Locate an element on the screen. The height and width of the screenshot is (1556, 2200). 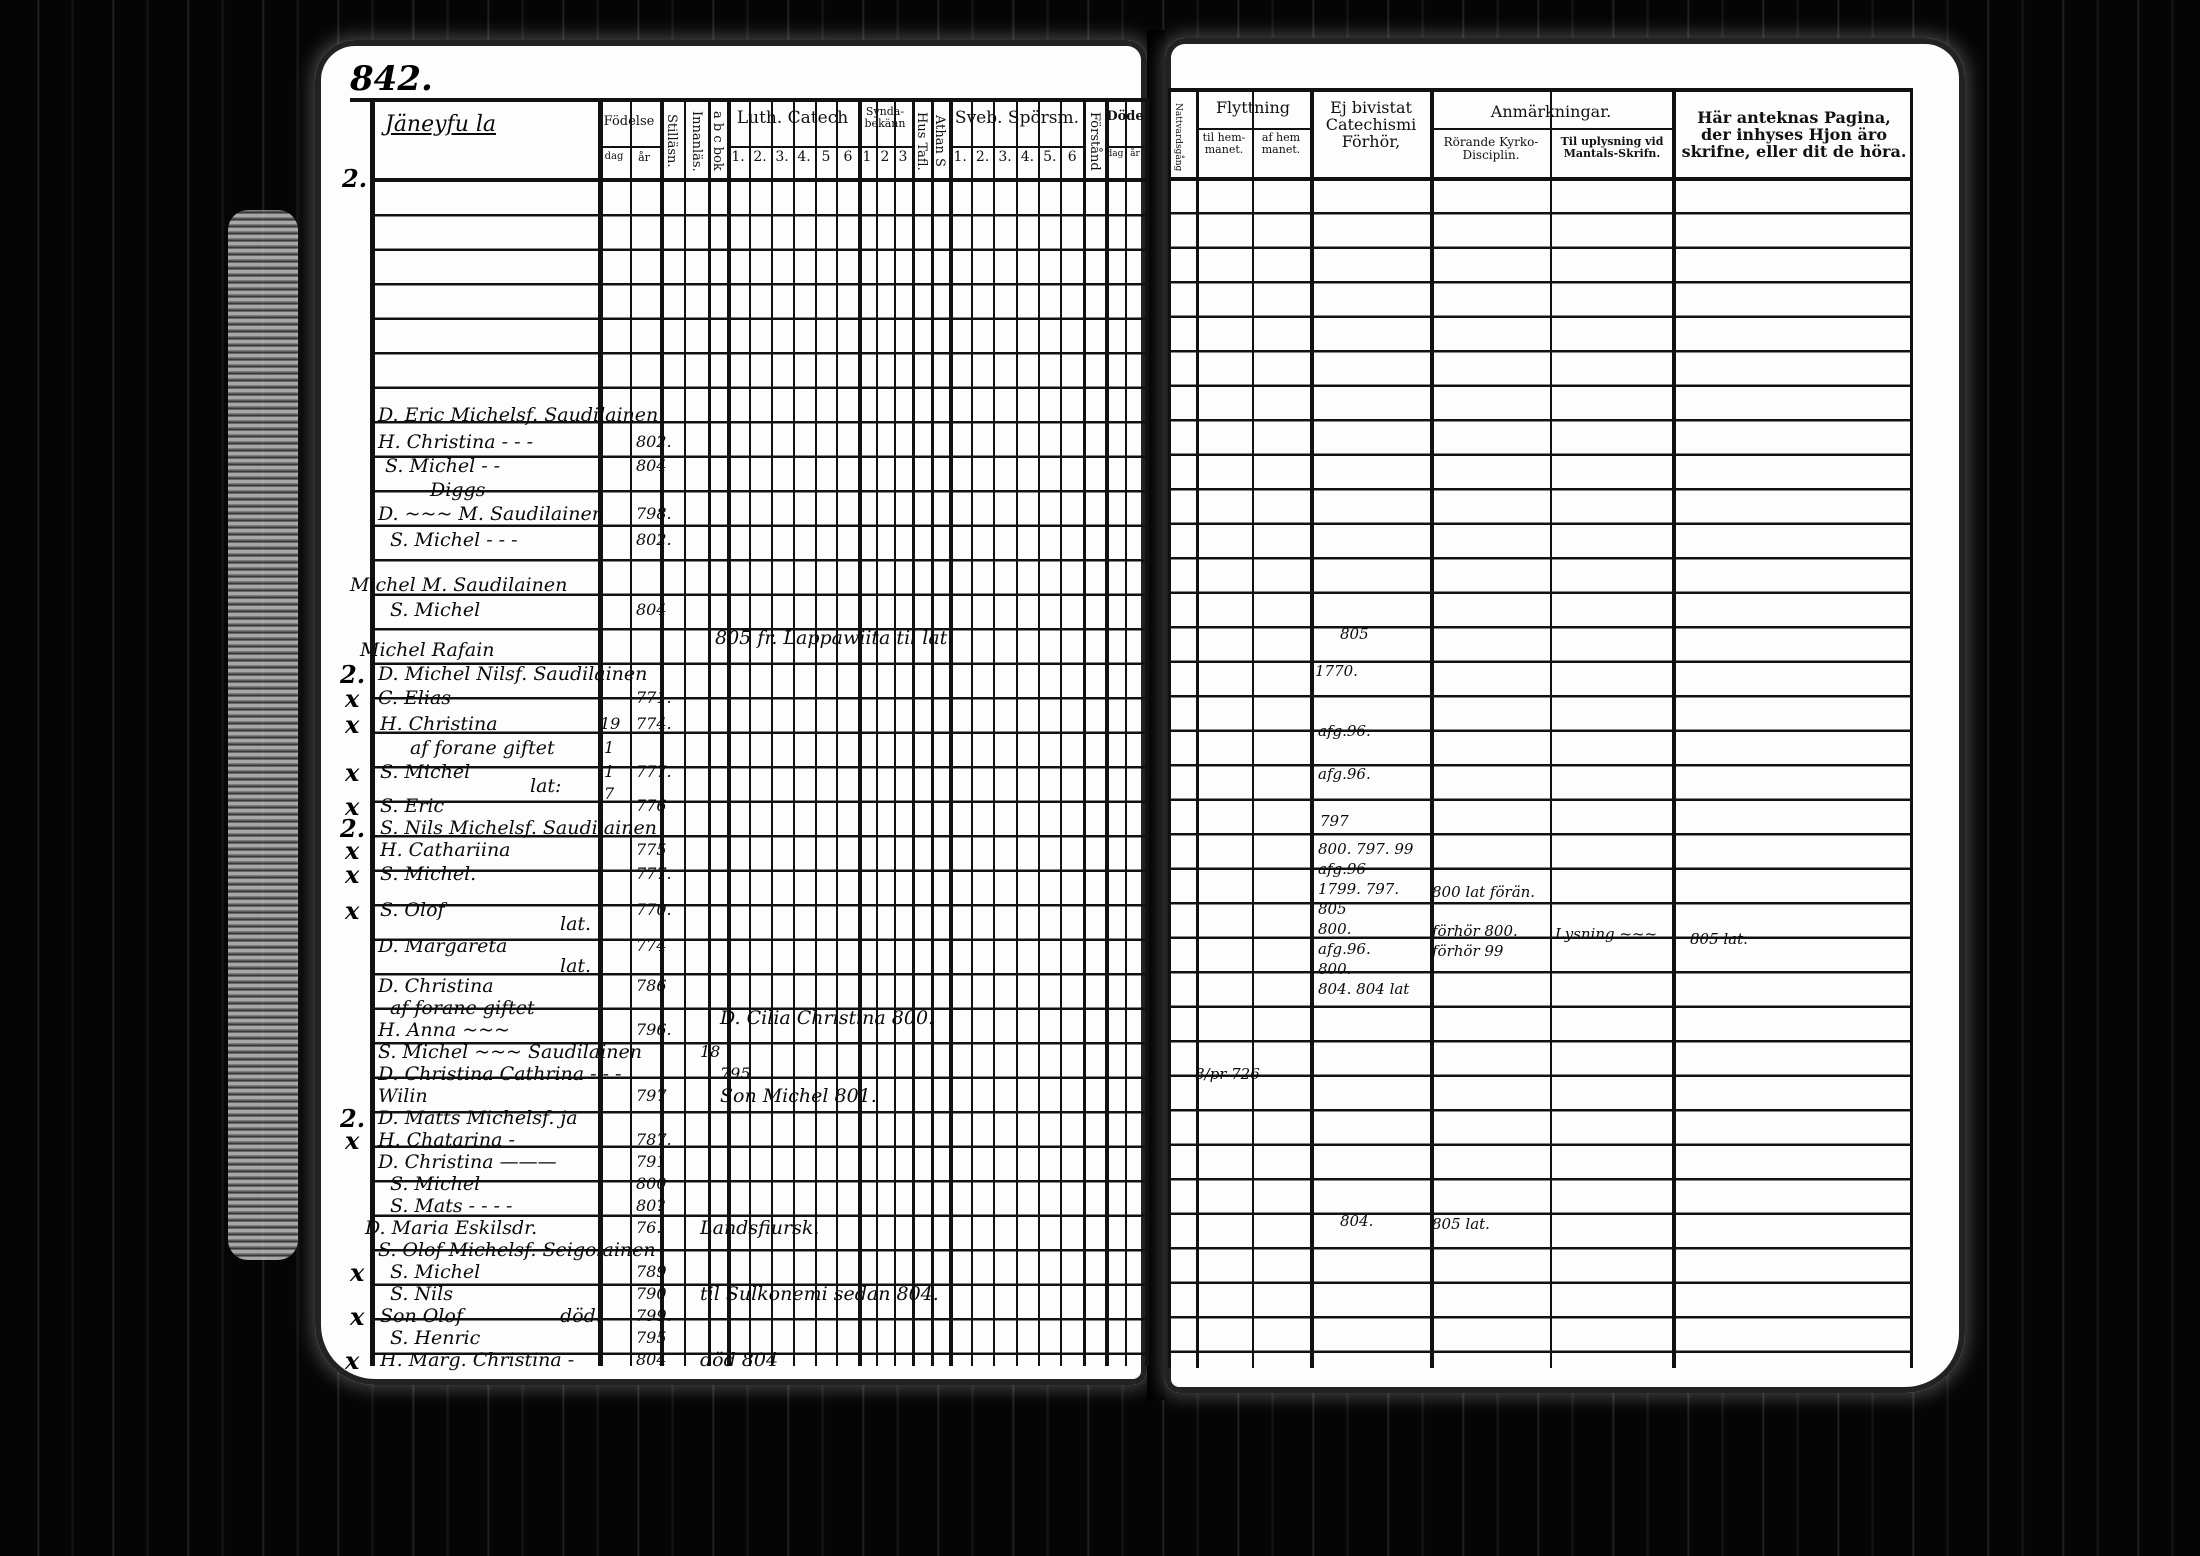
header-column-number: 5 is located at coordinates (826, 157).